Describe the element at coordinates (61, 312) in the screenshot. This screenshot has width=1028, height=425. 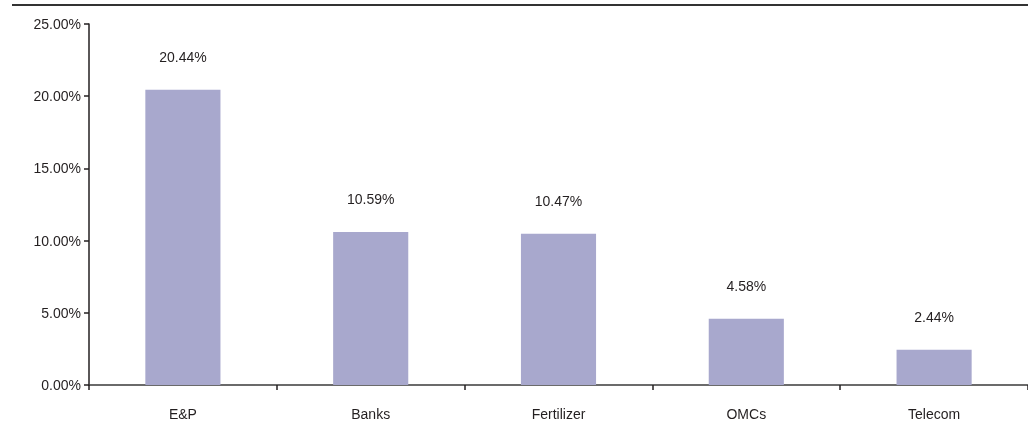
I see `y-tick-label: 5.00%` at that location.